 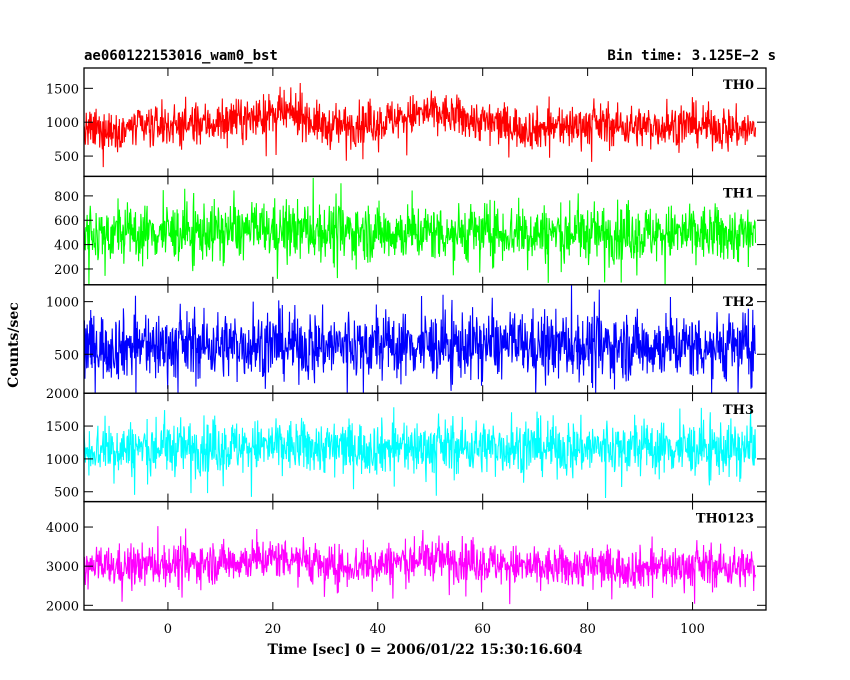 I want to click on panel-th2: 500 1000 TH2, so click(x=406, y=339).